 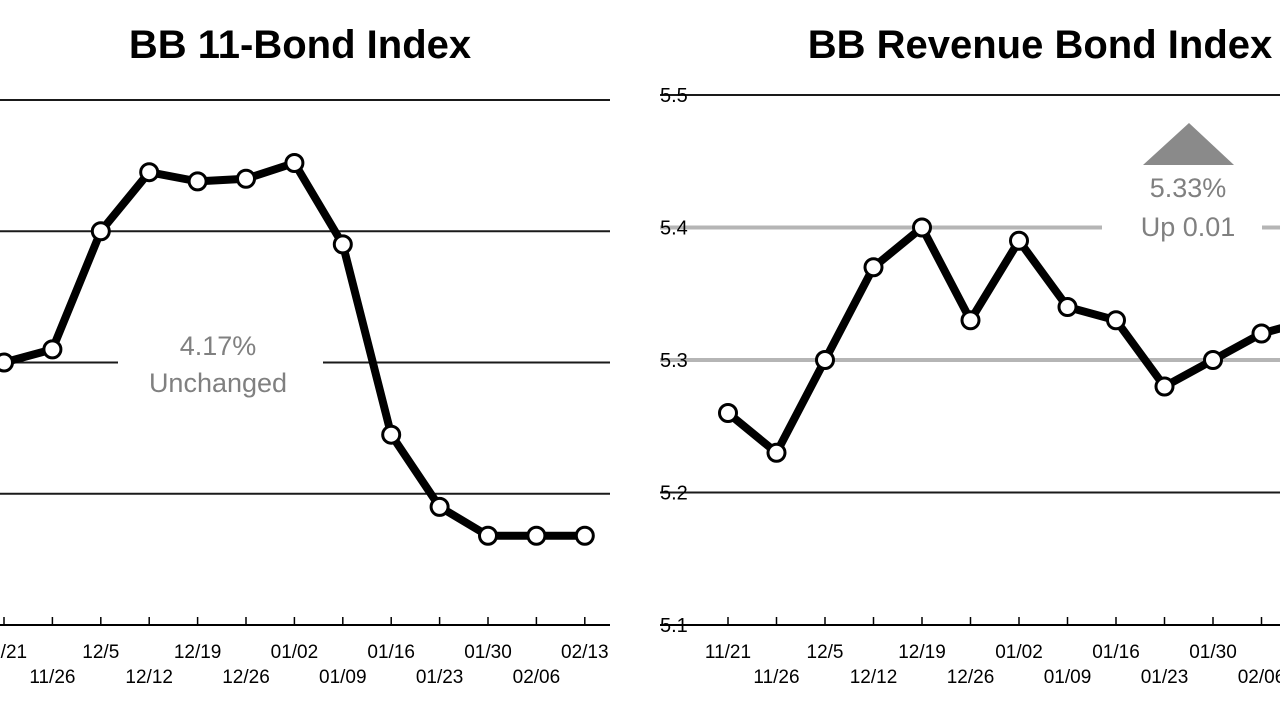 What do you see at coordinates (1040, 45) in the screenshot?
I see `chart-title: BB Revenue Bond Index` at bounding box center [1040, 45].